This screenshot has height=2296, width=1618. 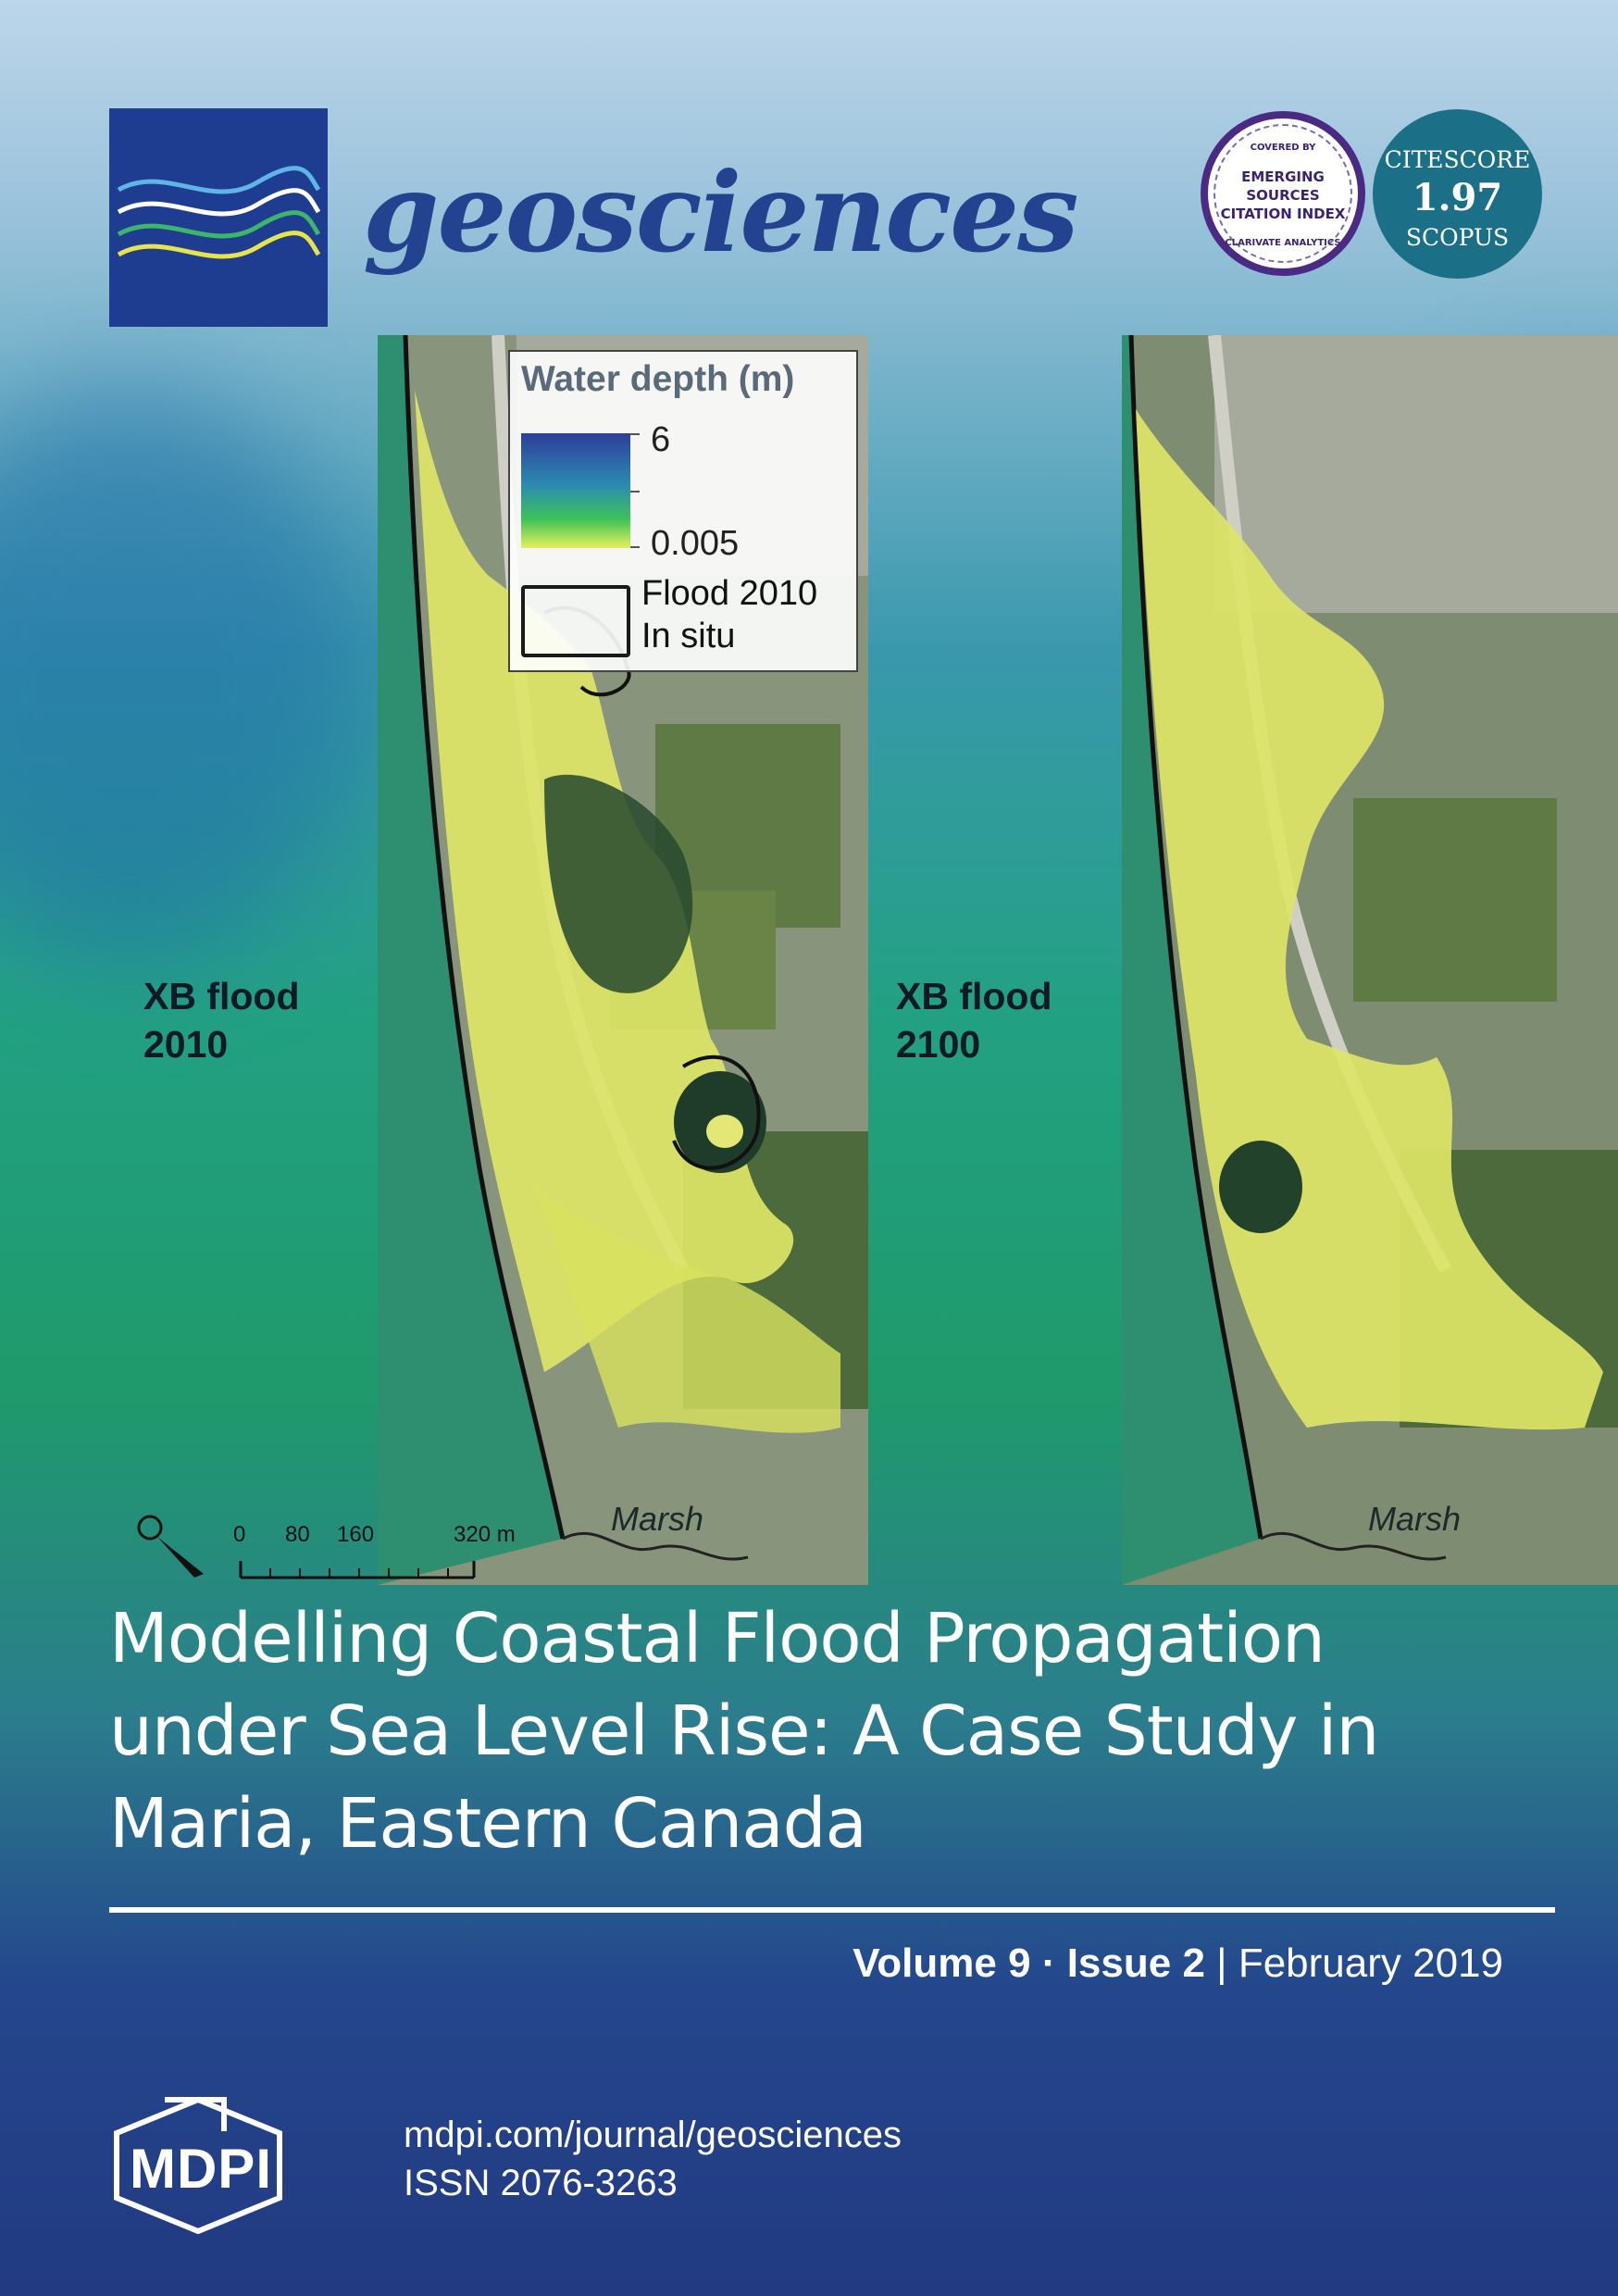 What do you see at coordinates (1283, 214) in the screenshot?
I see `esci-line: CITATION INDEX` at bounding box center [1283, 214].